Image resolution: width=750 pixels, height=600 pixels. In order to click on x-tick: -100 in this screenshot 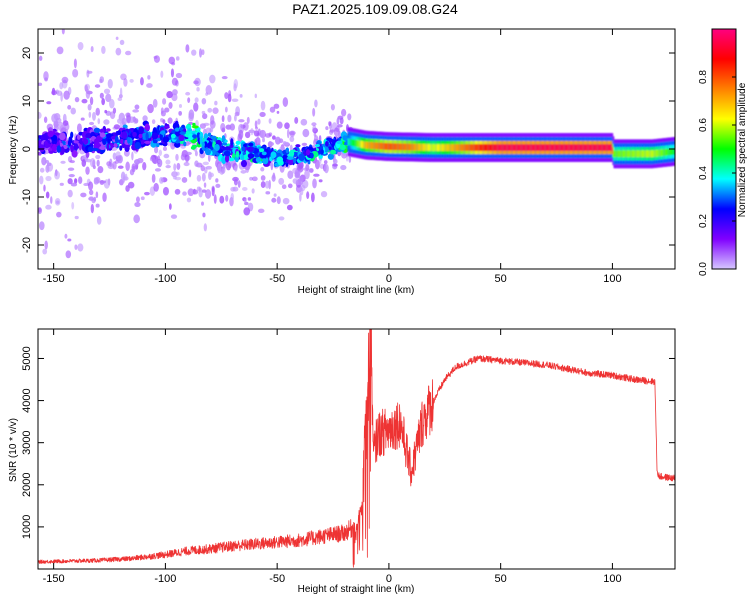, I will do `click(165, 457)`.